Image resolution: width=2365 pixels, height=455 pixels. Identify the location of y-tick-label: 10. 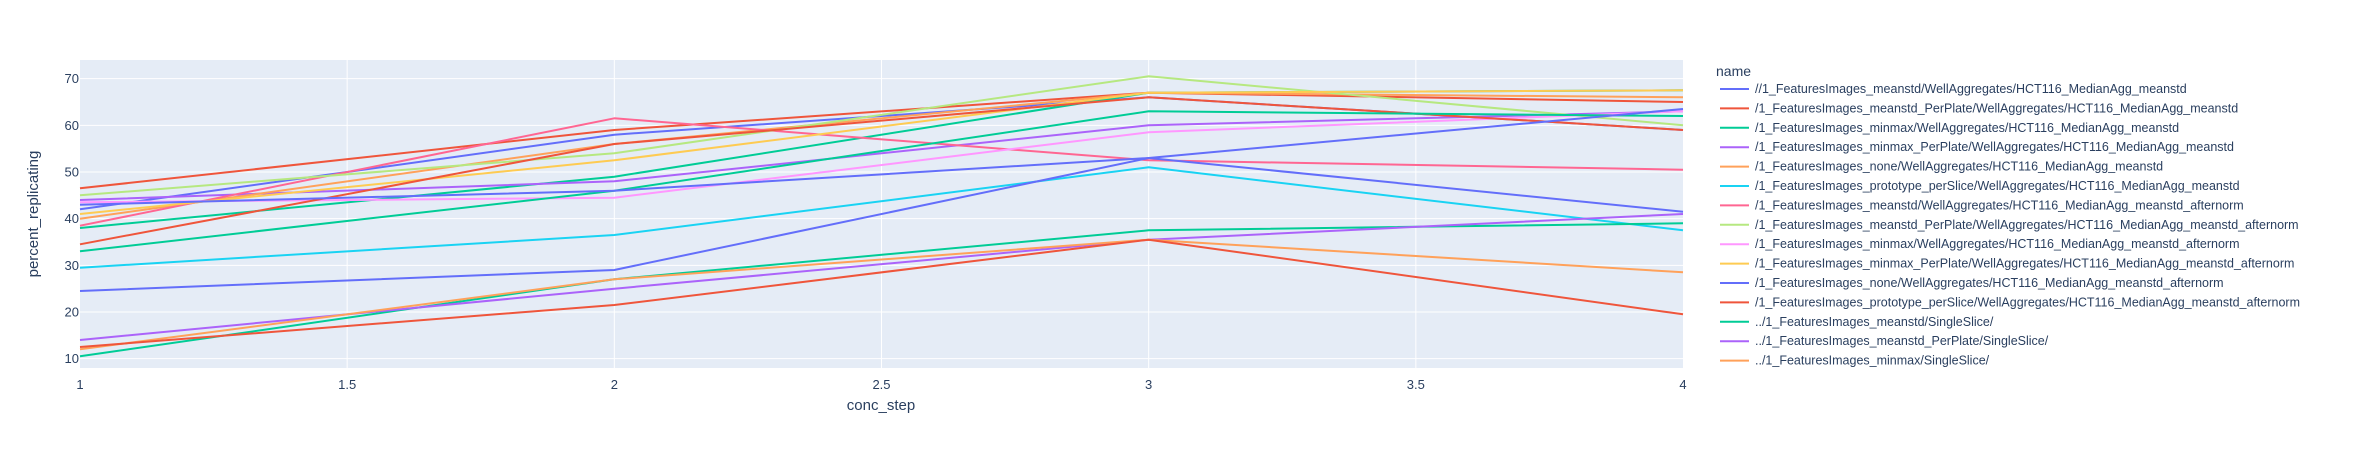
(72, 358).